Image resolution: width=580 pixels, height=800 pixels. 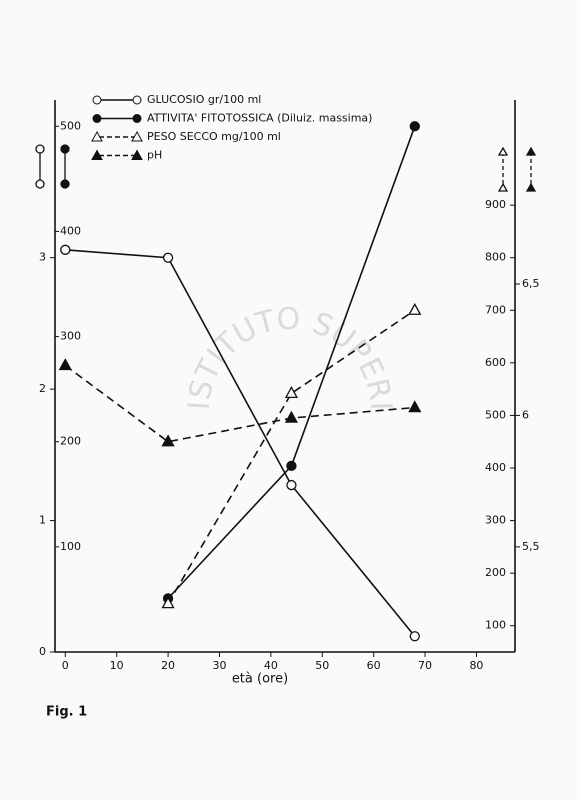 What do you see at coordinates (219, 665) in the screenshot?
I see `x-tick-label: 30` at bounding box center [219, 665].